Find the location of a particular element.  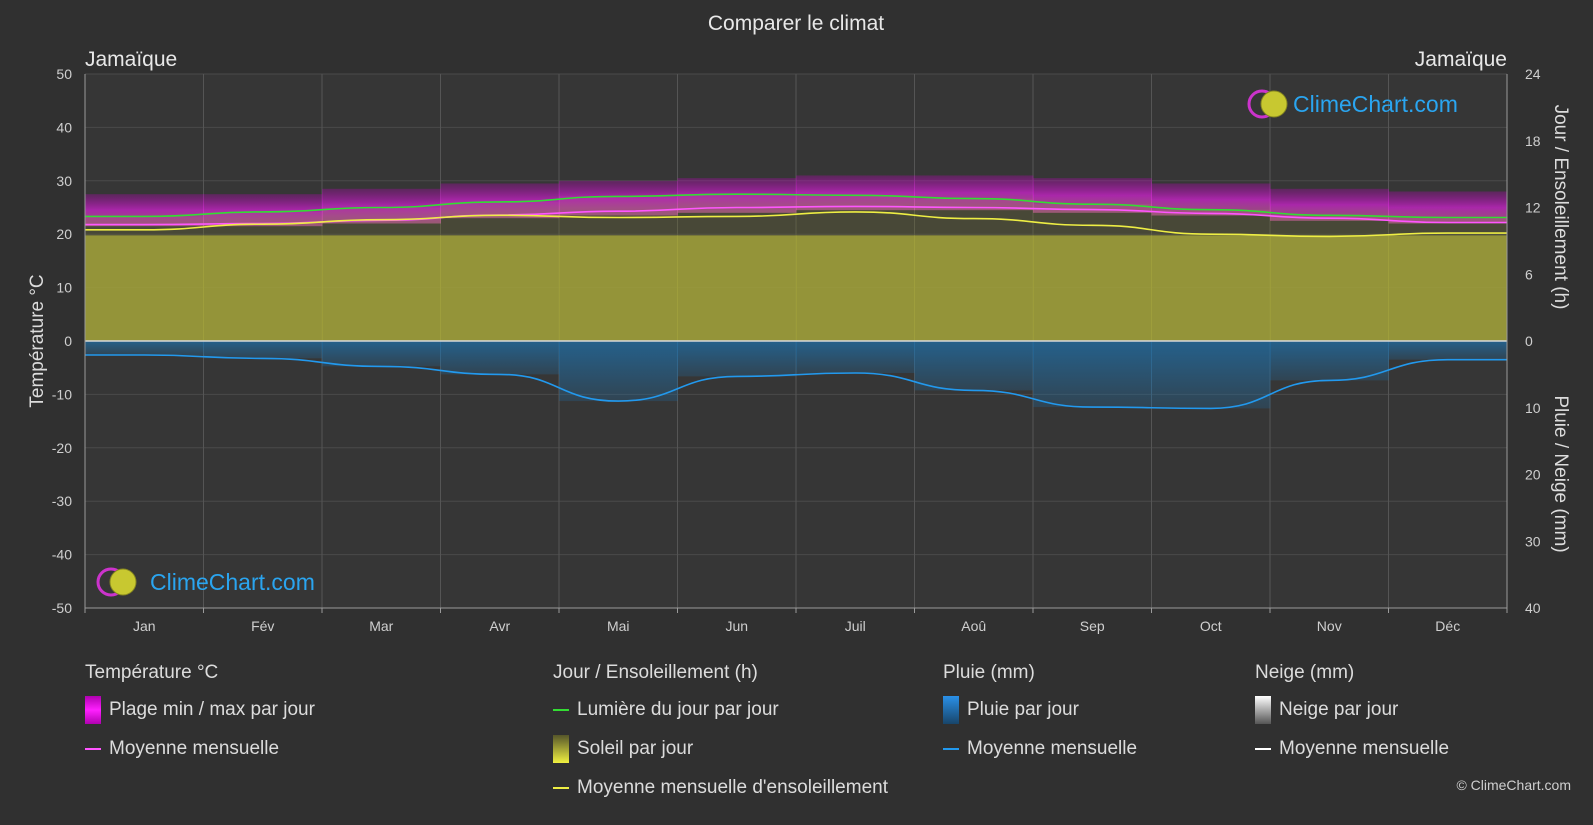

legend-item: Neige par jour is located at coordinates (1352, 710).